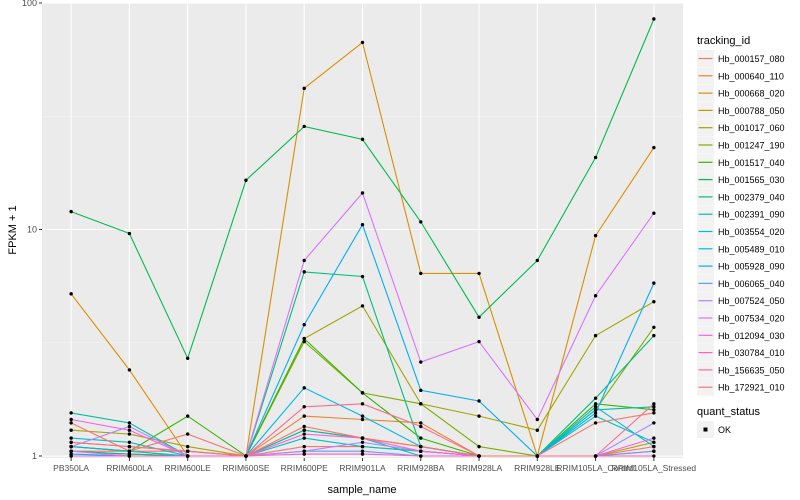 The width and height of the screenshot is (800, 500). What do you see at coordinates (537, 468) in the screenshot?
I see `x-tick-label: RRIM928LE` at bounding box center [537, 468].